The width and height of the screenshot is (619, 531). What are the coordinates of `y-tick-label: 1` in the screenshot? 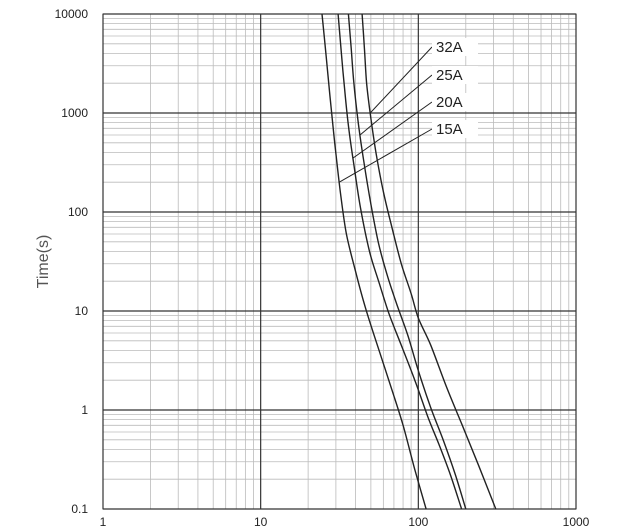 It's located at (84, 410).